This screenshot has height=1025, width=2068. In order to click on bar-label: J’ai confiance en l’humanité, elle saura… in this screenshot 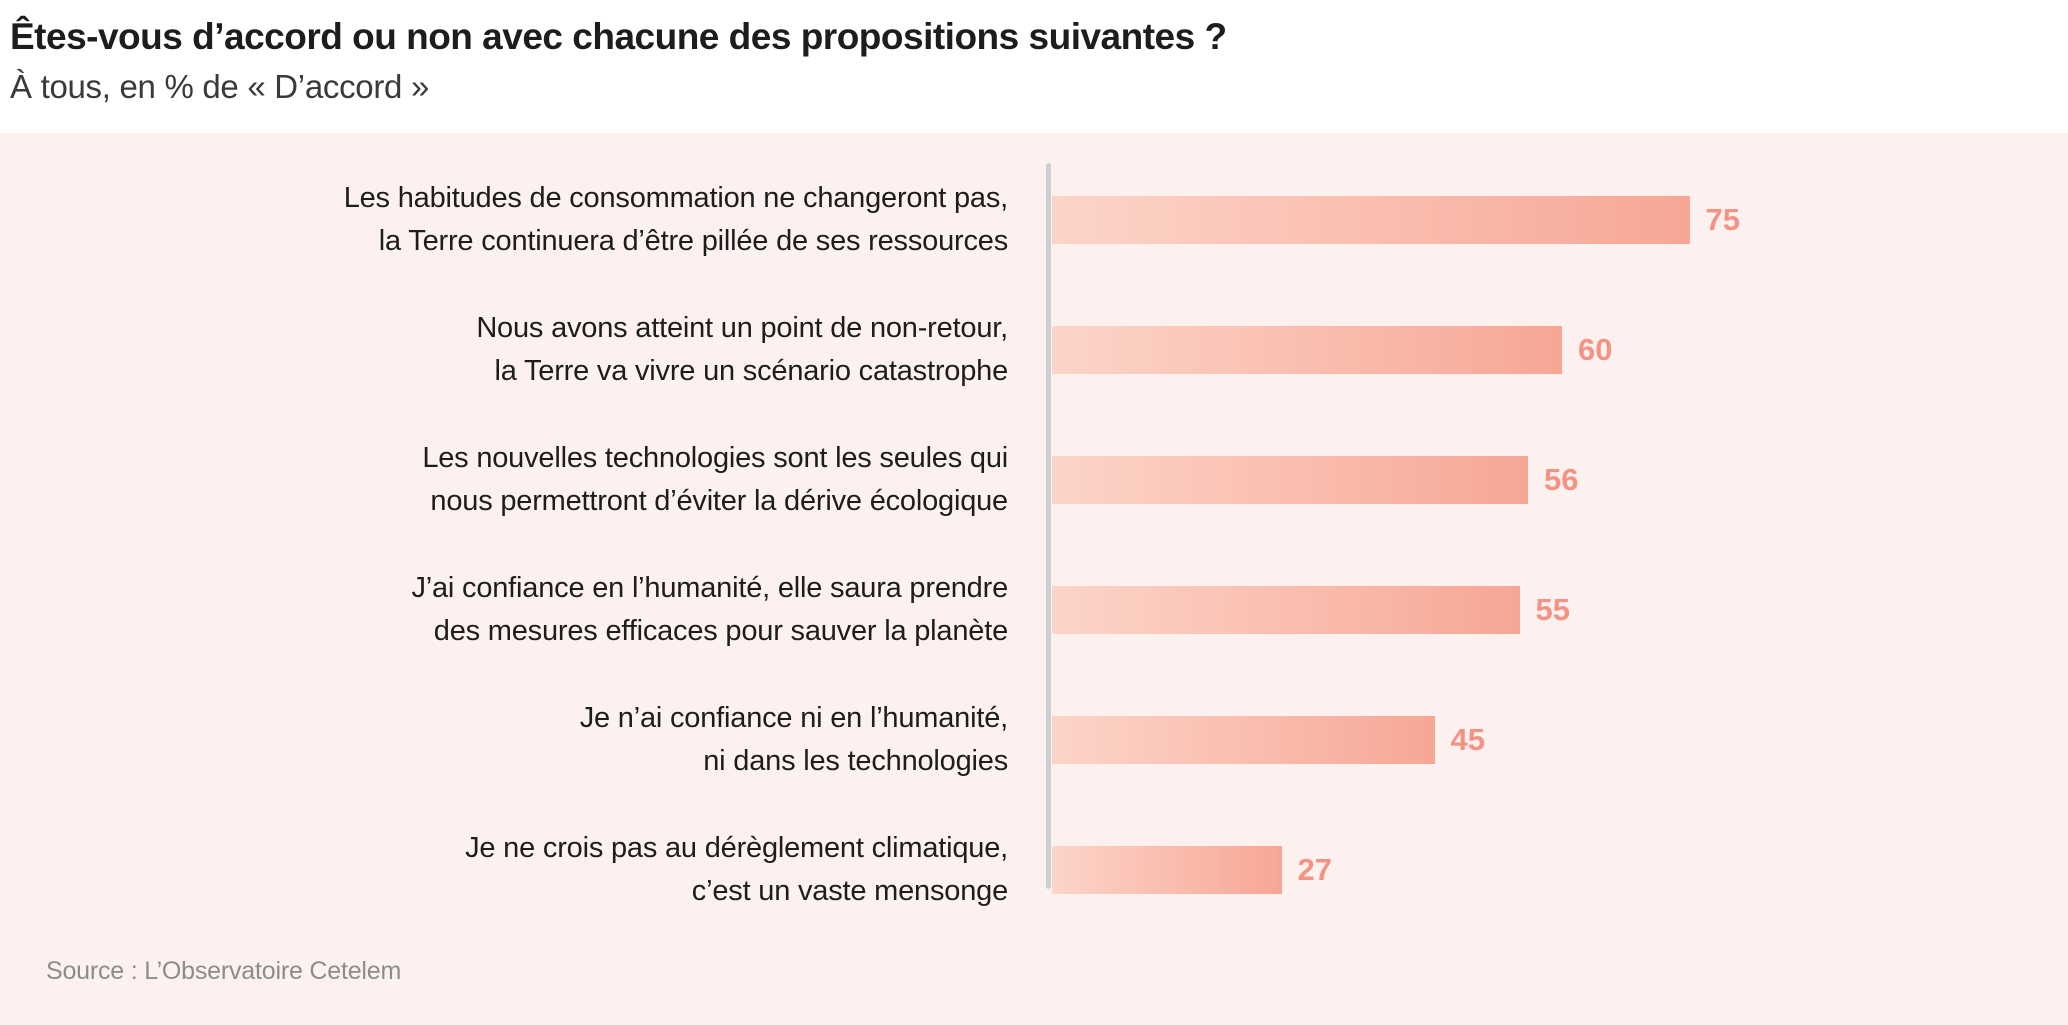, I will do `click(709, 609)`.